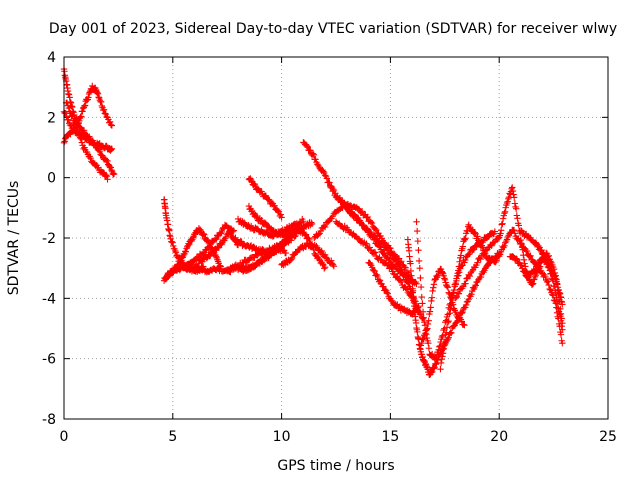 The image size is (640, 480). Describe the element at coordinates (442, 307) in the screenshot. I see `series-arc-x` at that location.